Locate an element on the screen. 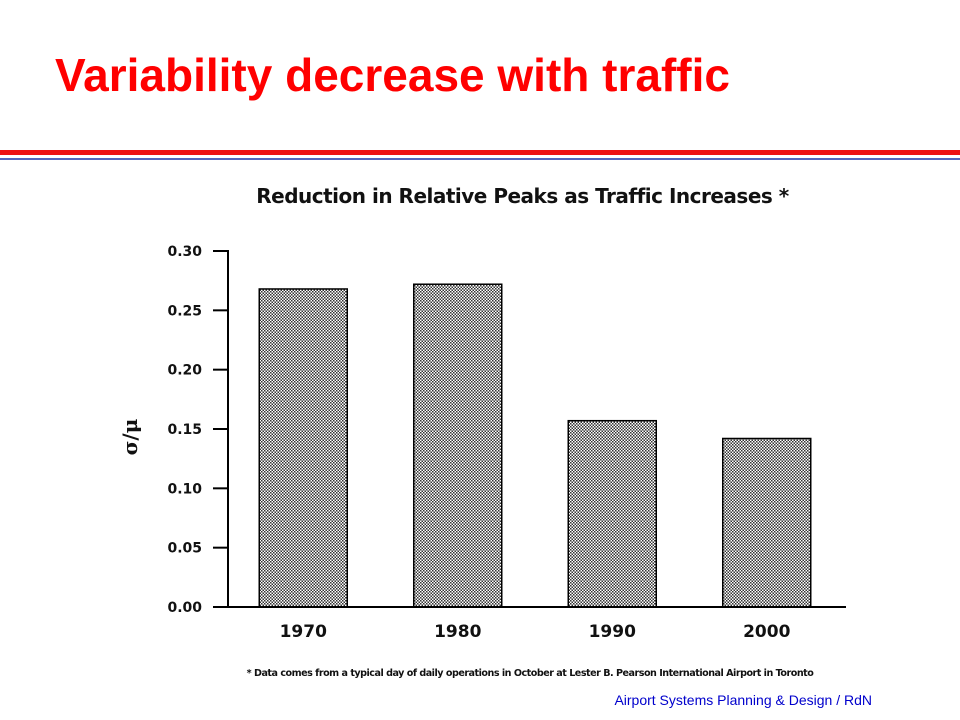 This screenshot has height=720, width=960. y-tick-label: 0.30 is located at coordinates (184, 252).